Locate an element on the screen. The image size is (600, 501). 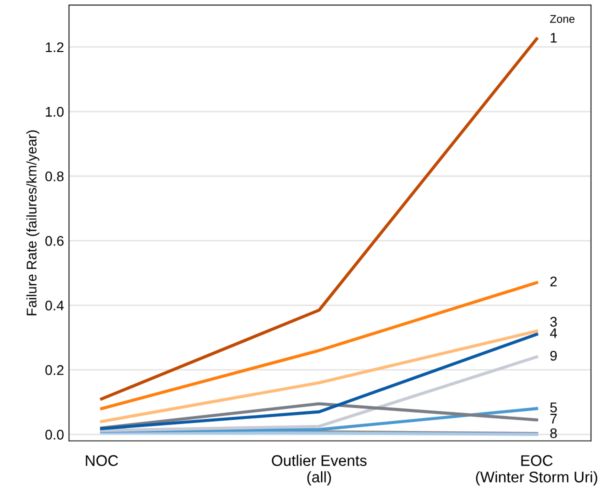
y-axis-title: Failure Rate (failures/km/year) is located at coordinates (33, 223).